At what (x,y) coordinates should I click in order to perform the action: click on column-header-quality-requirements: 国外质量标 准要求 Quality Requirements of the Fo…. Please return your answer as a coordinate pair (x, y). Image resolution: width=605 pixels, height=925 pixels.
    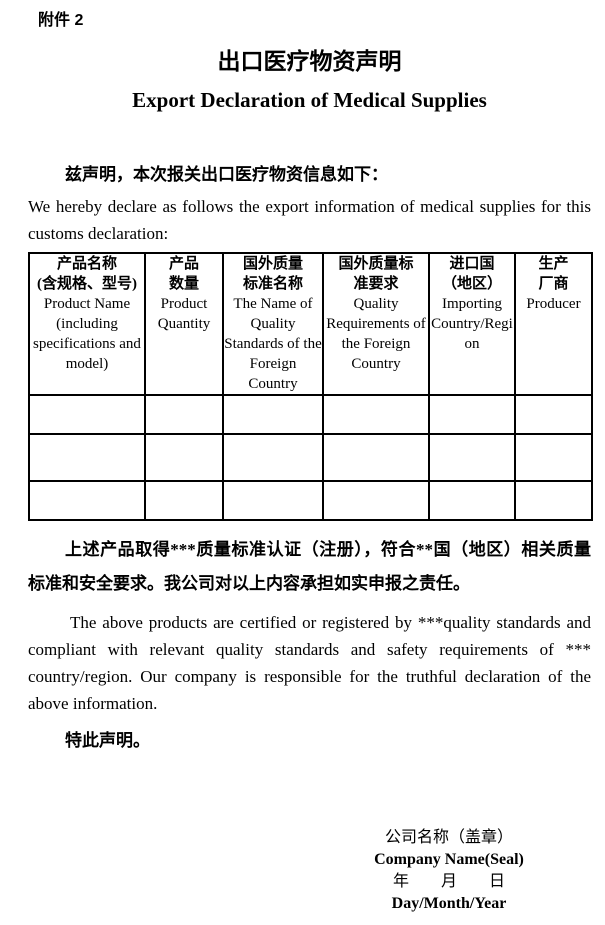
    Looking at the image, I should click on (376, 324).